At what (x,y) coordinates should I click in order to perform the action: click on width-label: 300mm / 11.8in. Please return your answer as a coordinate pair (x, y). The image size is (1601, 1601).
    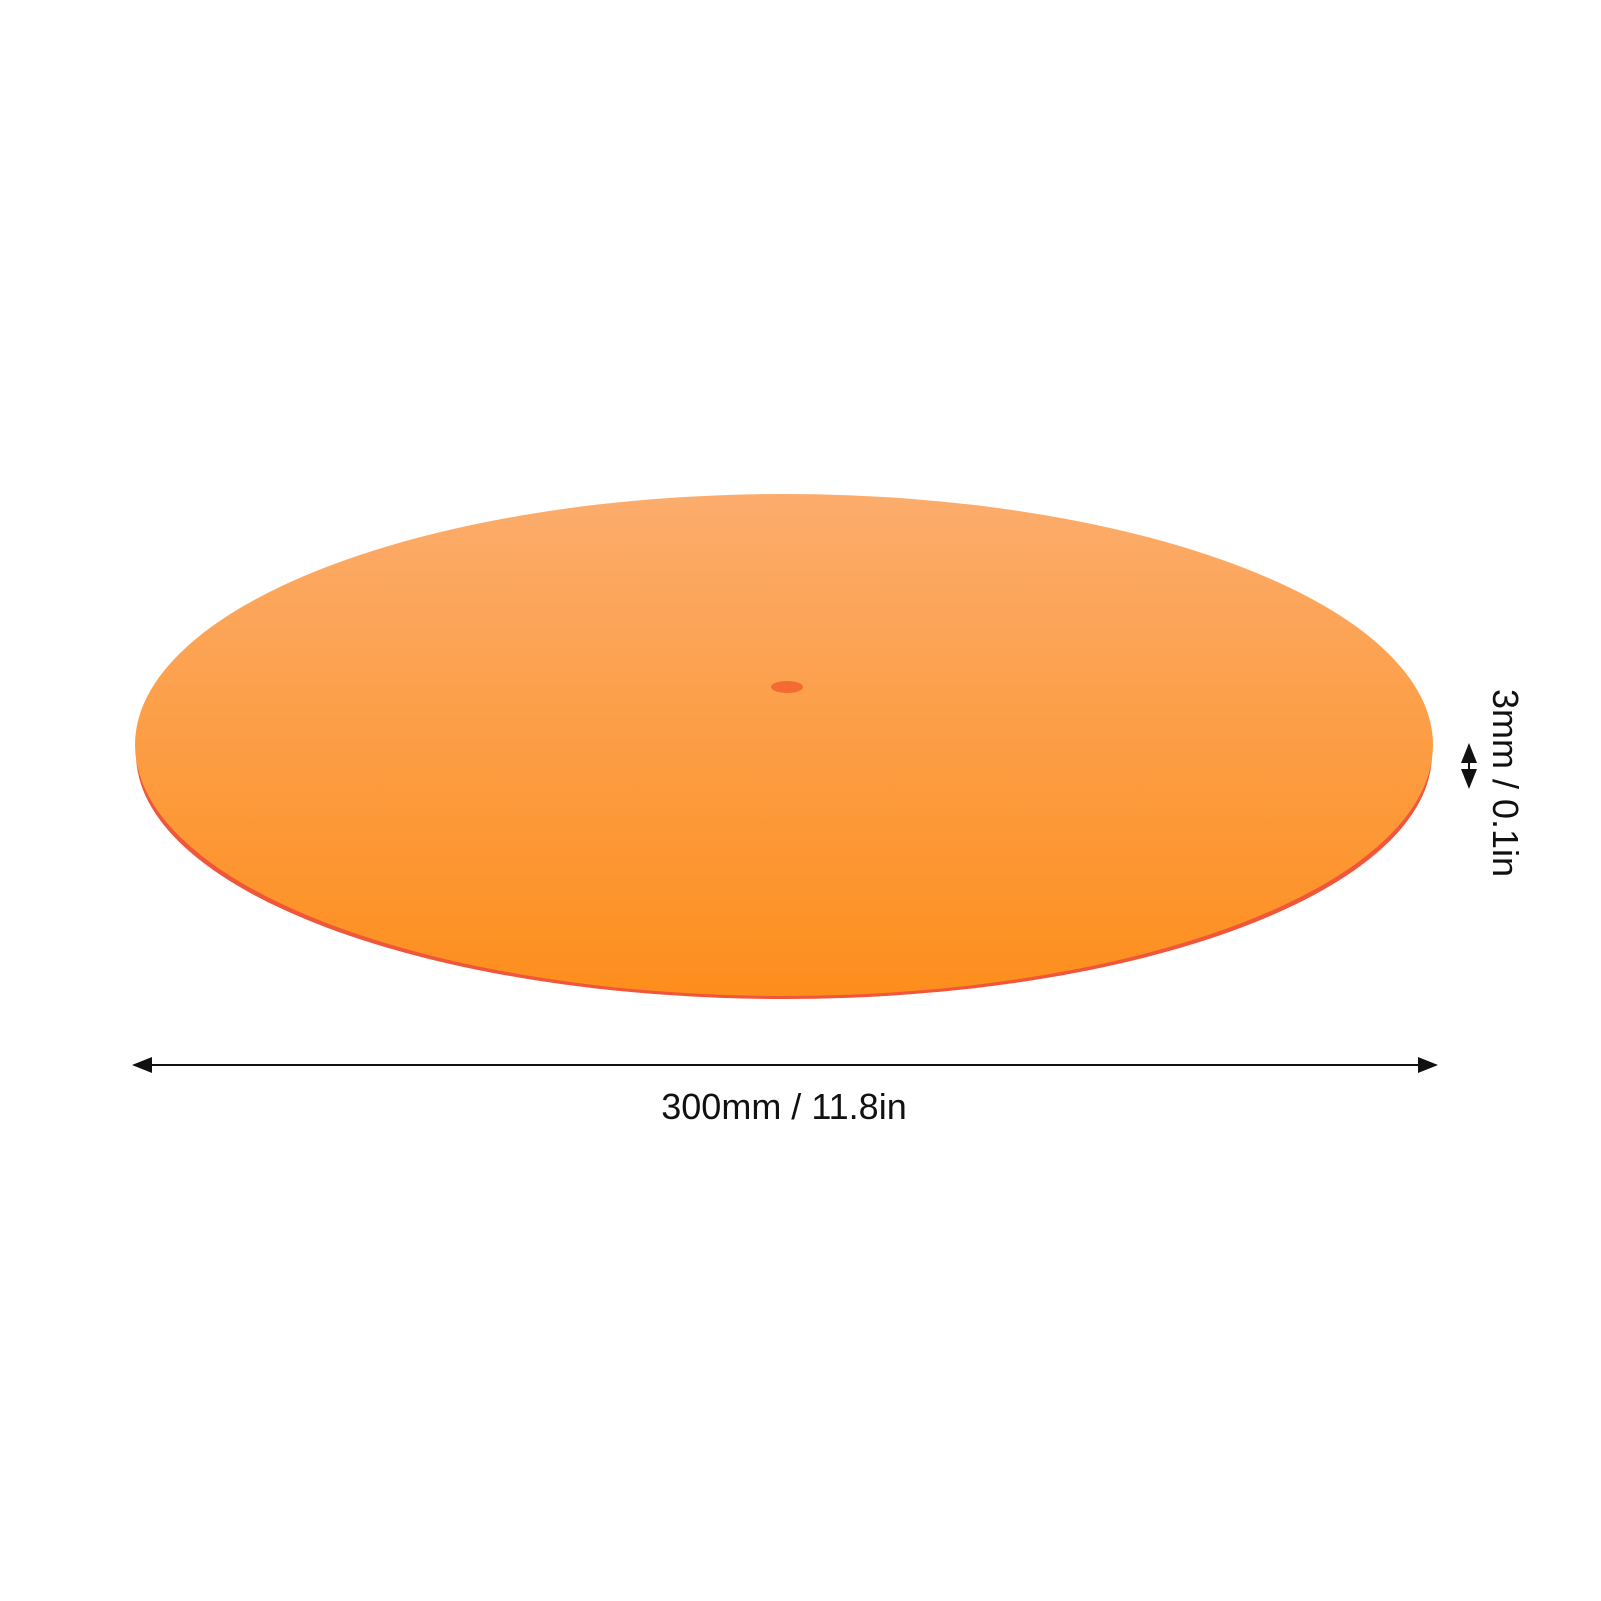
    Looking at the image, I should click on (784, 1106).